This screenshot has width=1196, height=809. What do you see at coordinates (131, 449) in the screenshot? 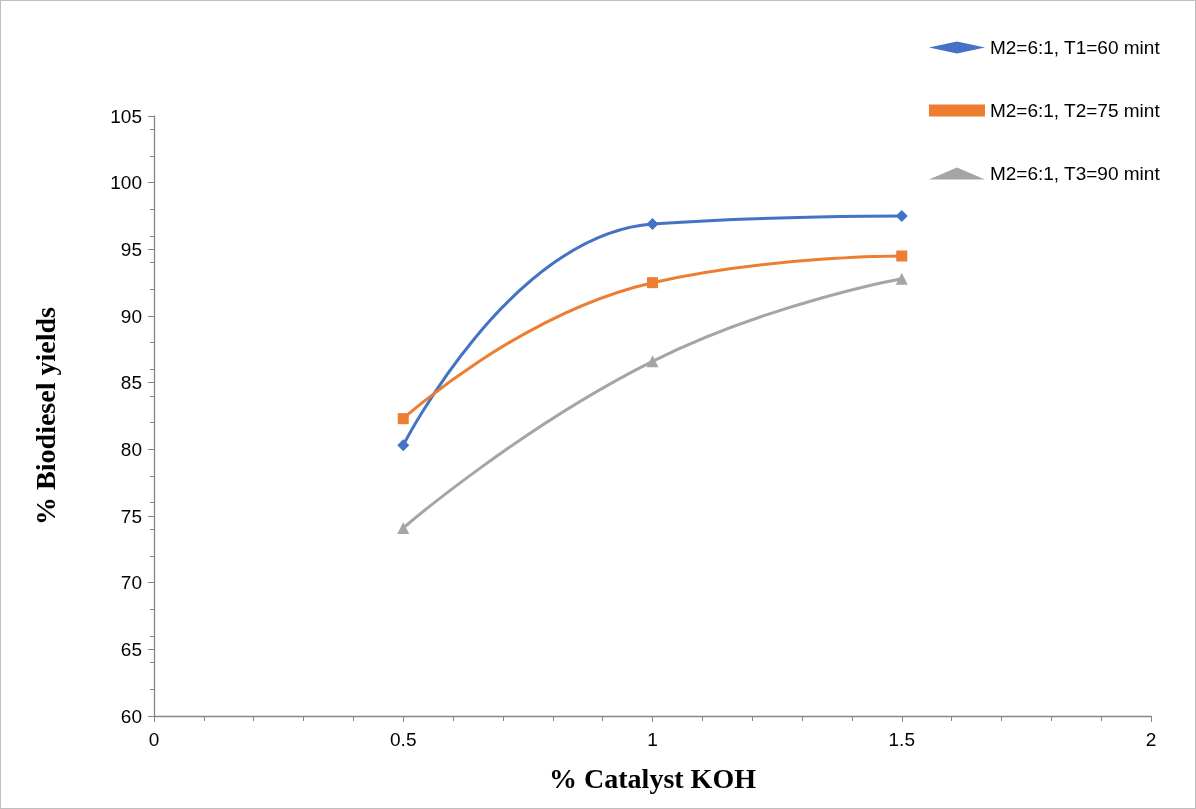
I see `y-tick-label: 80` at bounding box center [131, 449].